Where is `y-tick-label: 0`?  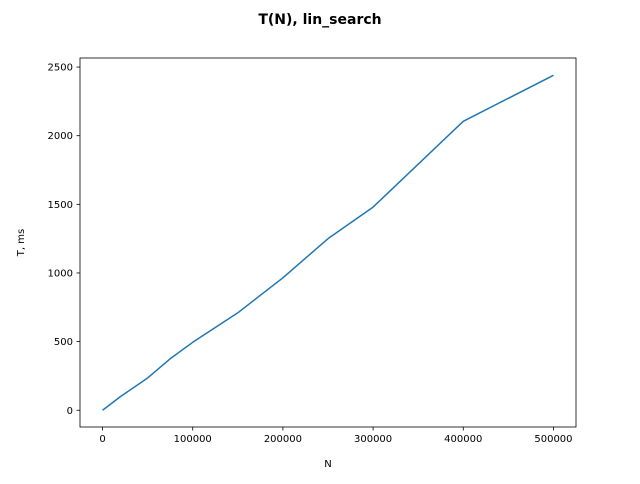
y-tick-label: 0 is located at coordinates (70, 411).